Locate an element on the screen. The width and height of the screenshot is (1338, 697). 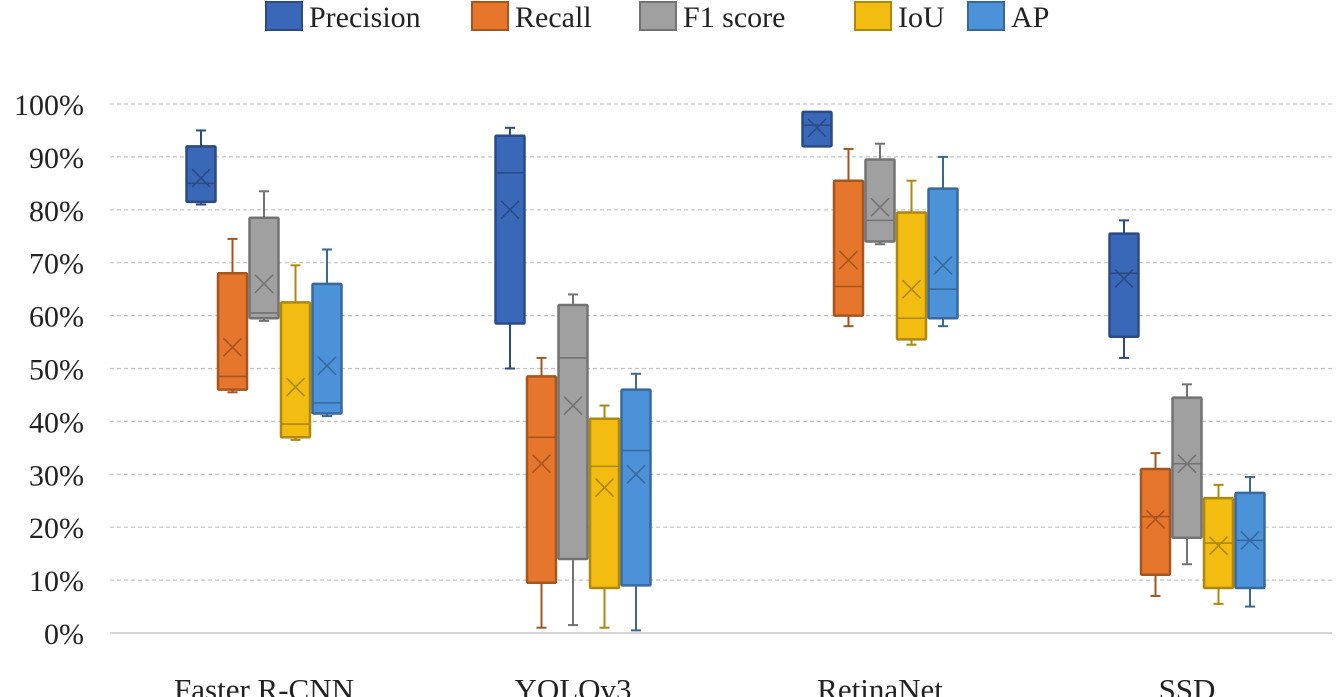
y-tick-label: 100% is located at coordinates (49, 105).